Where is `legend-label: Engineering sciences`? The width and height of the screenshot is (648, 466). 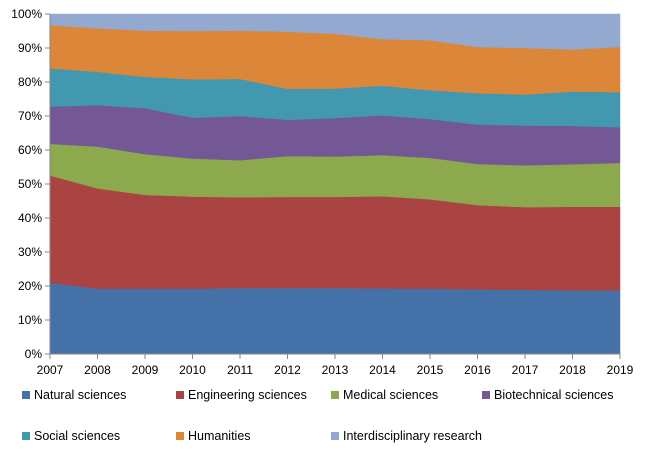
legend-label: Engineering sciences is located at coordinates (247, 395).